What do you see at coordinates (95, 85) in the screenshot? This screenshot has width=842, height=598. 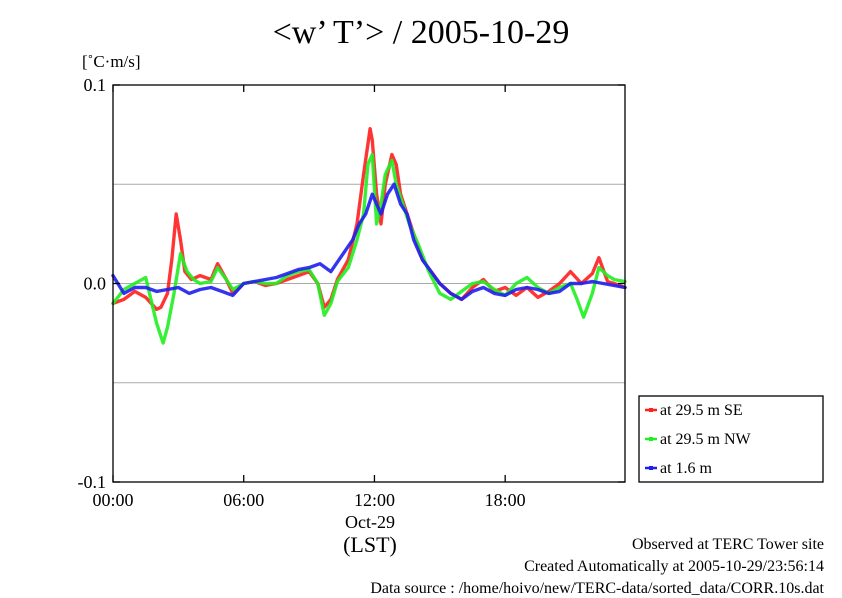 I see `y-tick-label: 0.1` at bounding box center [95, 85].